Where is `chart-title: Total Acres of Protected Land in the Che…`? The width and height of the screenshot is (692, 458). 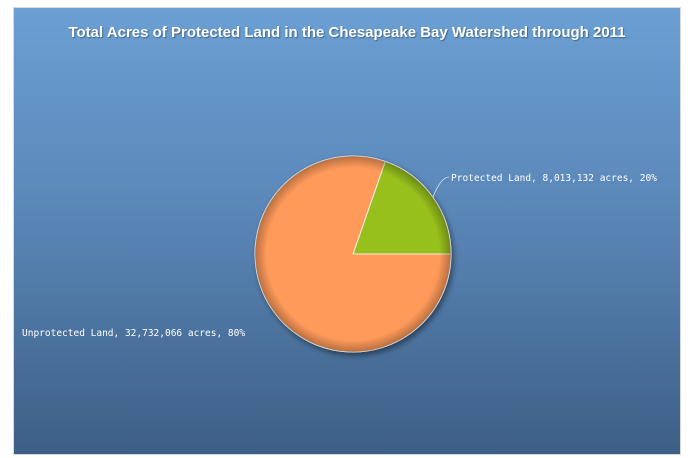 chart-title: Total Acres of Protected Land in the Che… is located at coordinates (347, 32).